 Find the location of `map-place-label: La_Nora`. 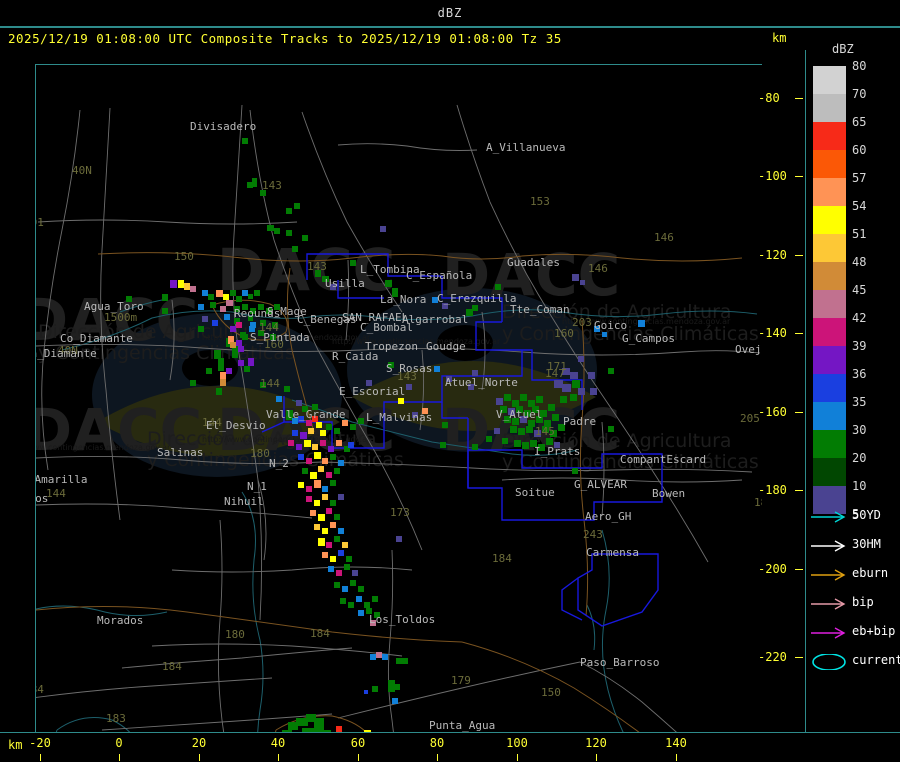

map-place-label: La_Nora is located at coordinates (403, 299).